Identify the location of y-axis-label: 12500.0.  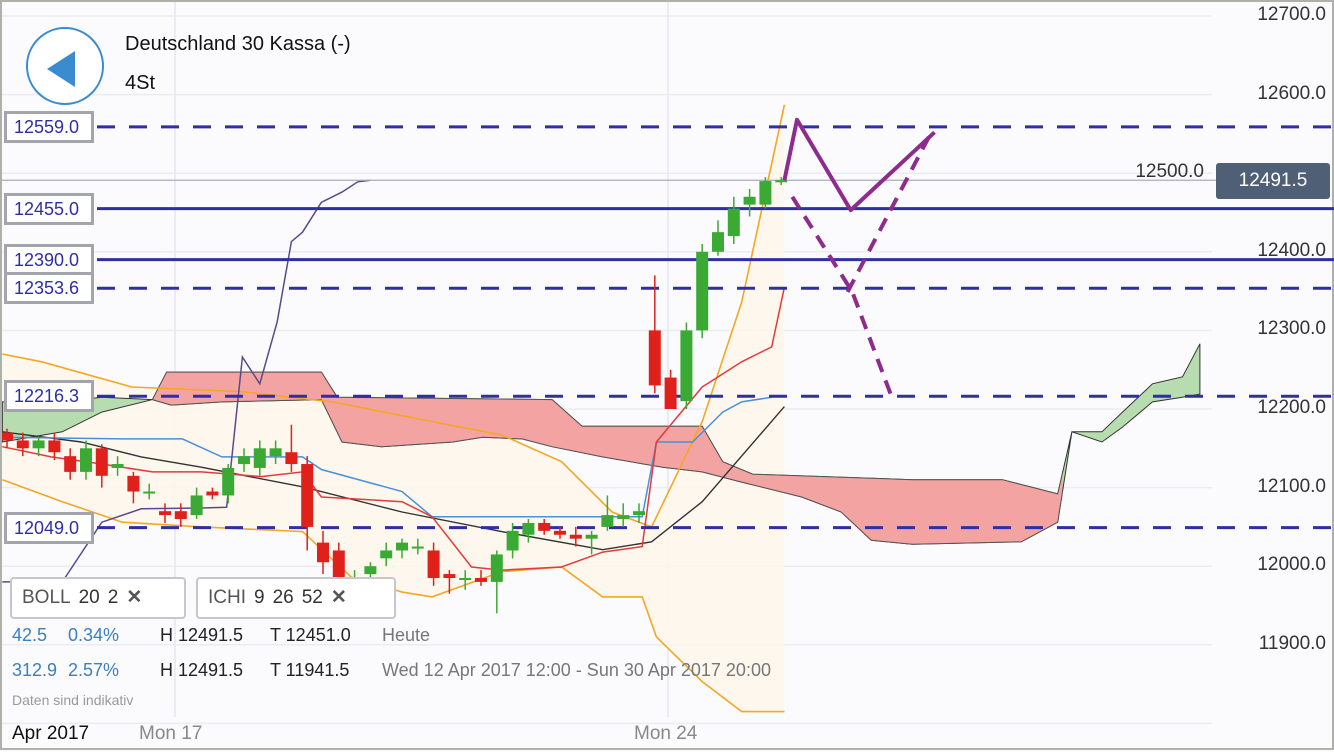
(1169, 172).